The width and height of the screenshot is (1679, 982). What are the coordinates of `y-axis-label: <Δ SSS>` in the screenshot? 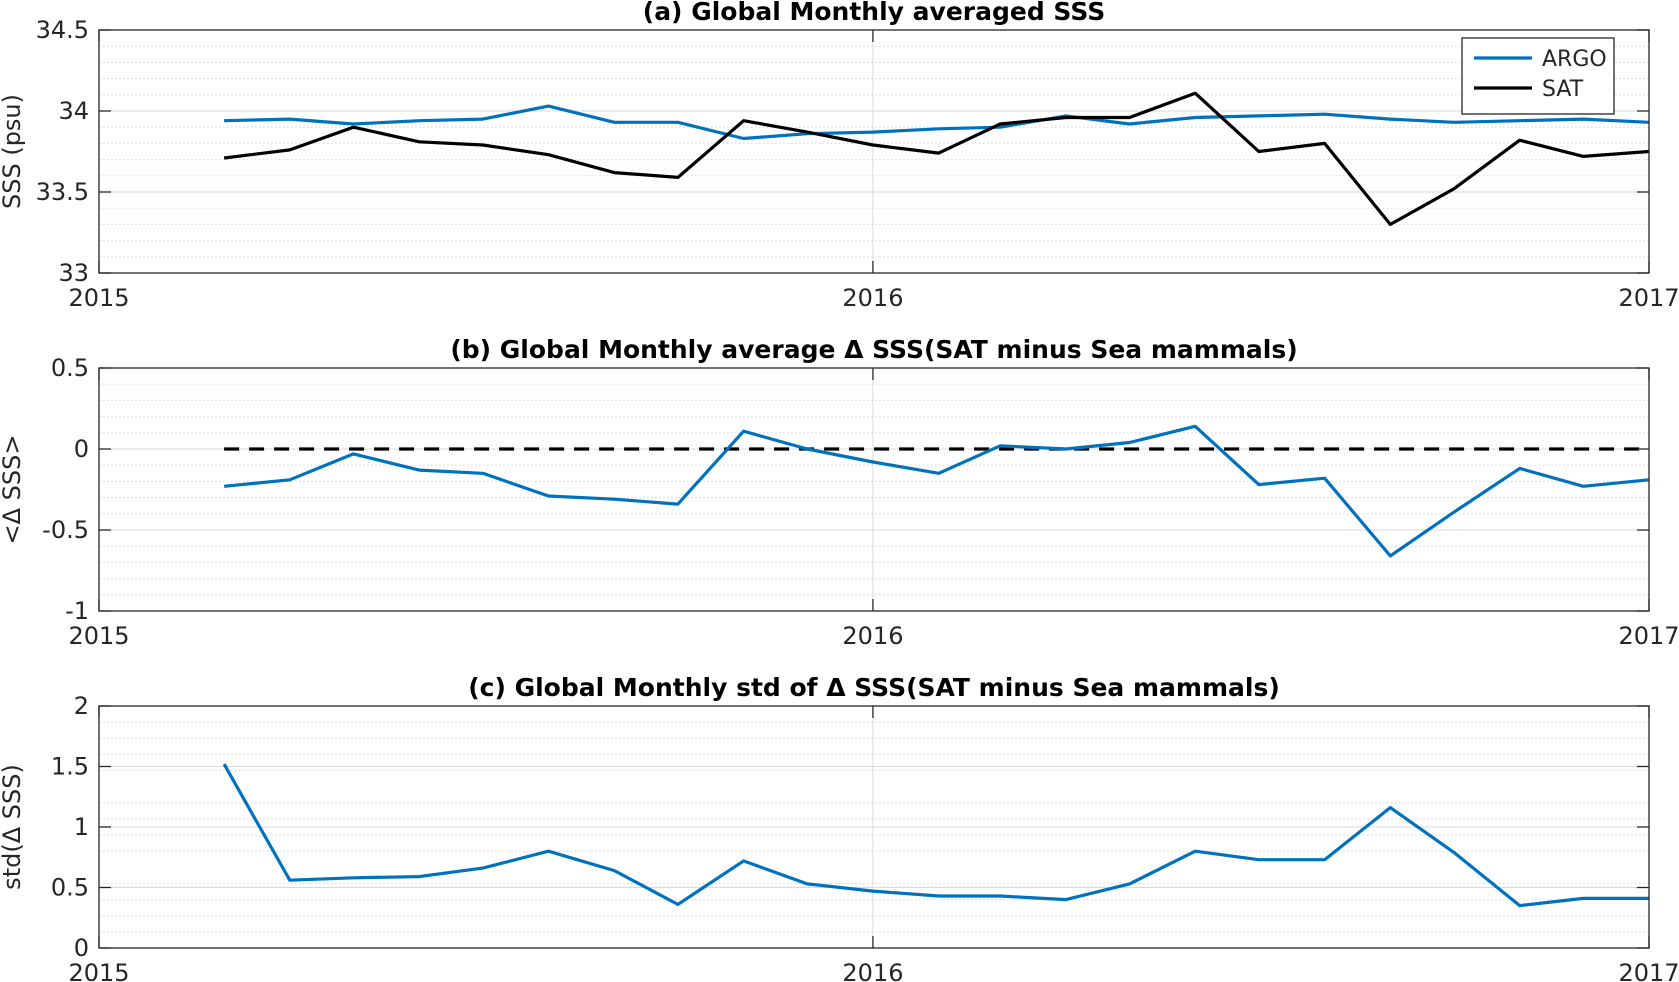 It's located at (13, 490).